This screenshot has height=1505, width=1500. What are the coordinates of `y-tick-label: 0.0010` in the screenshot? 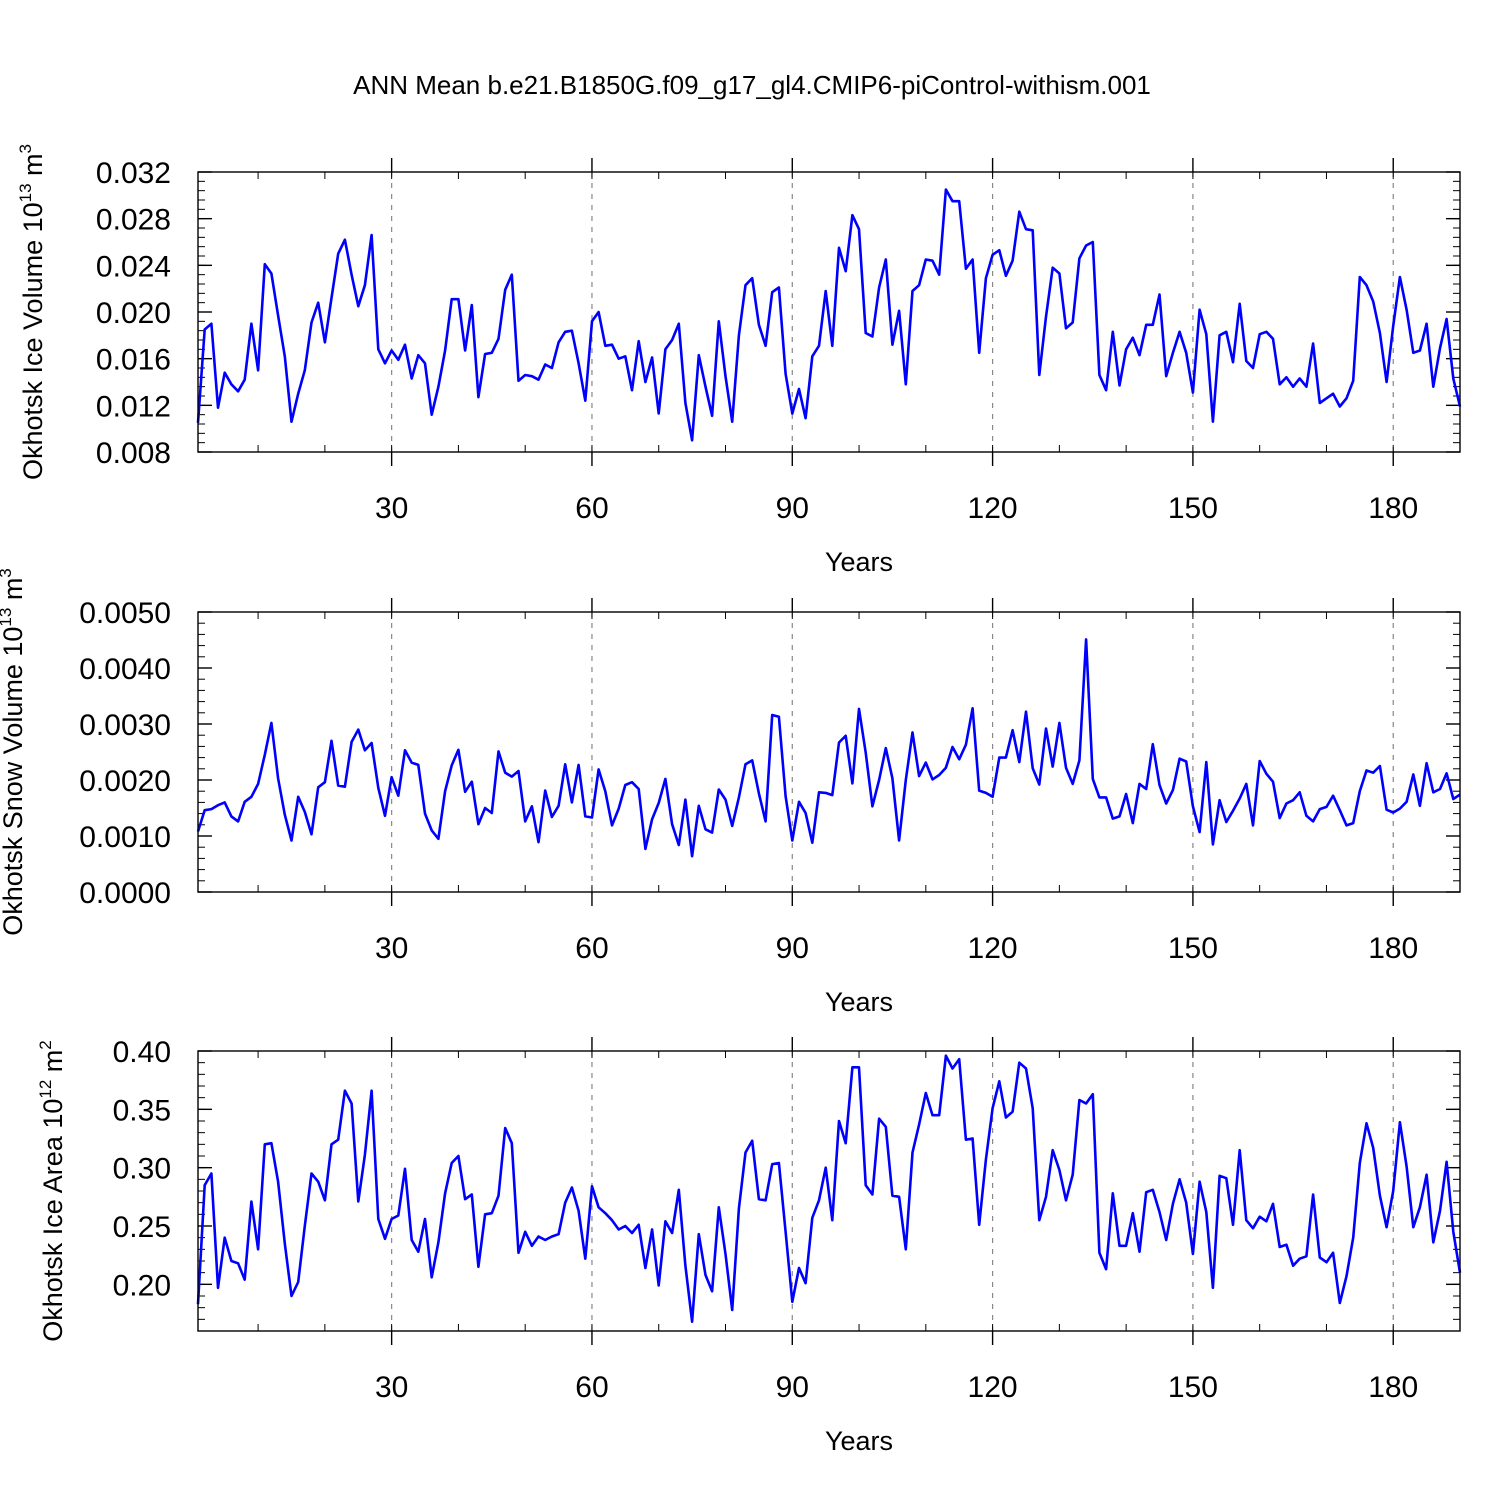 It's located at (125, 837).